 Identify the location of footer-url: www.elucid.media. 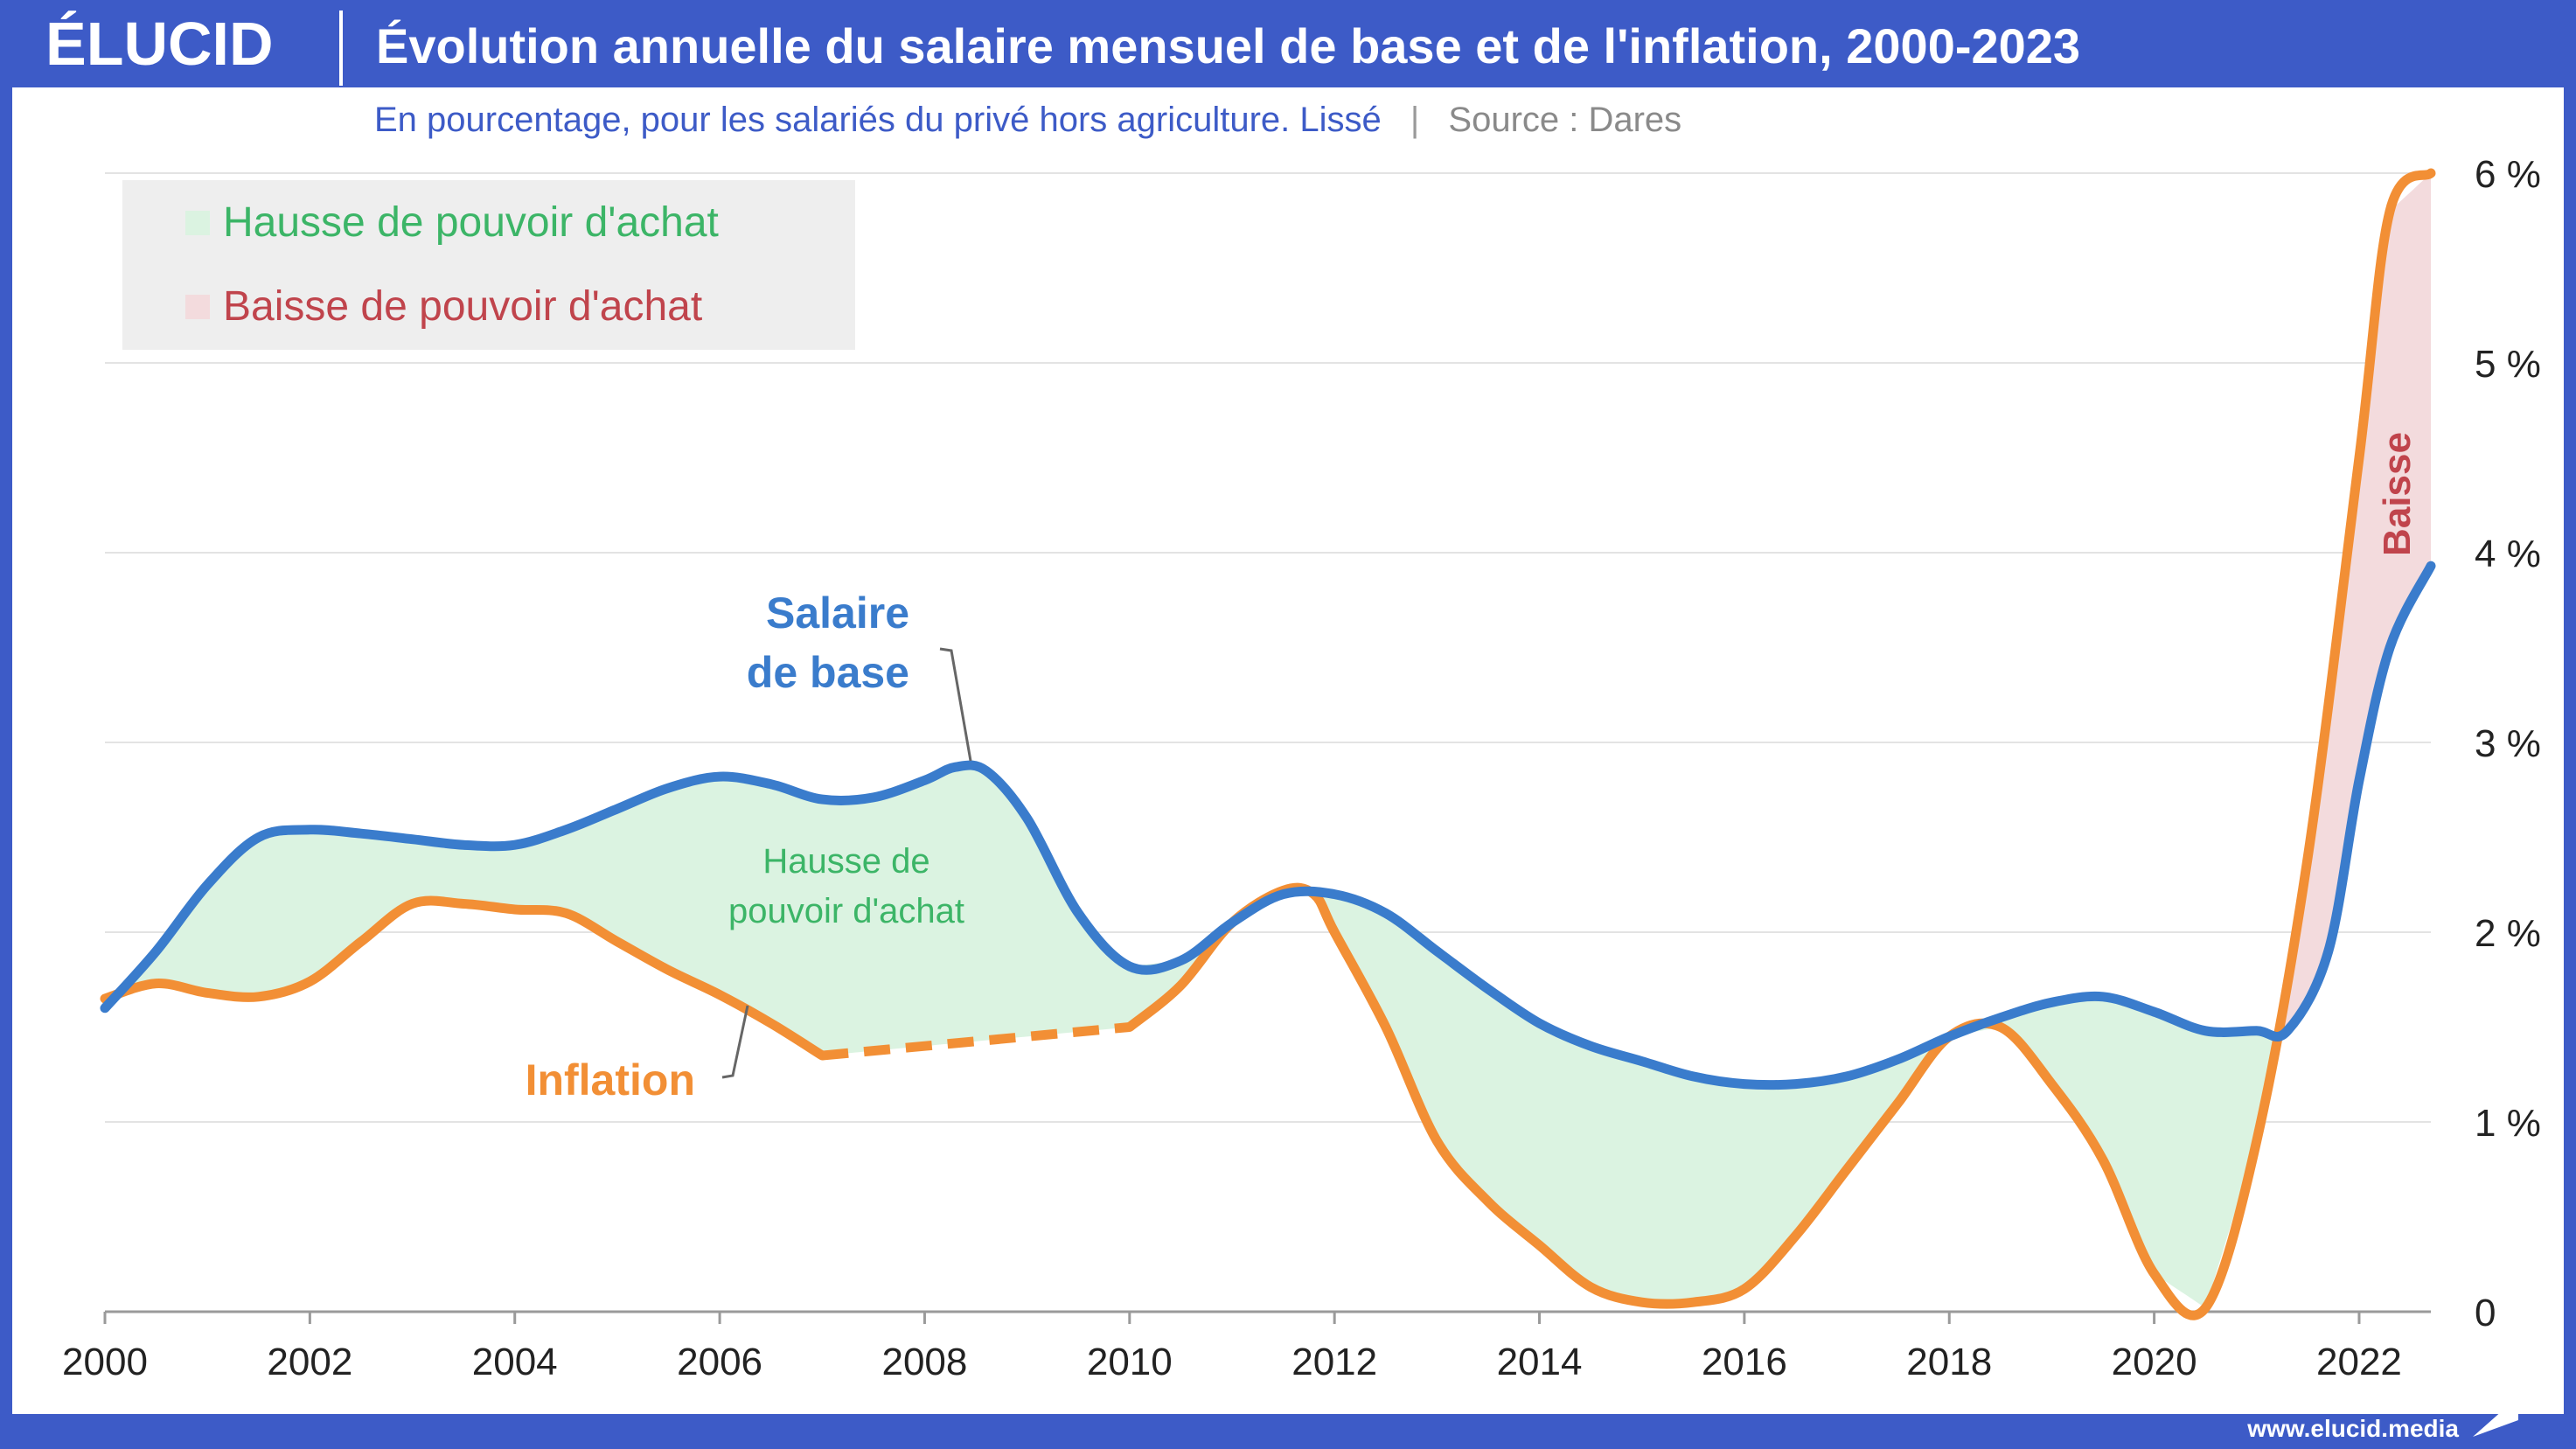
(2352, 1429).